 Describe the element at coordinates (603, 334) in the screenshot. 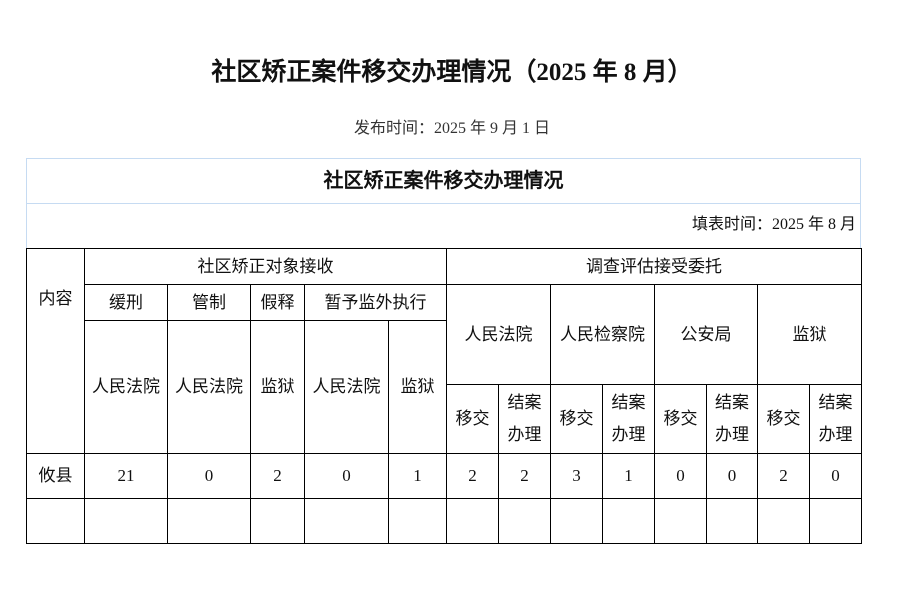

I see `header-survey-procuratorate: 人民检察院` at that location.